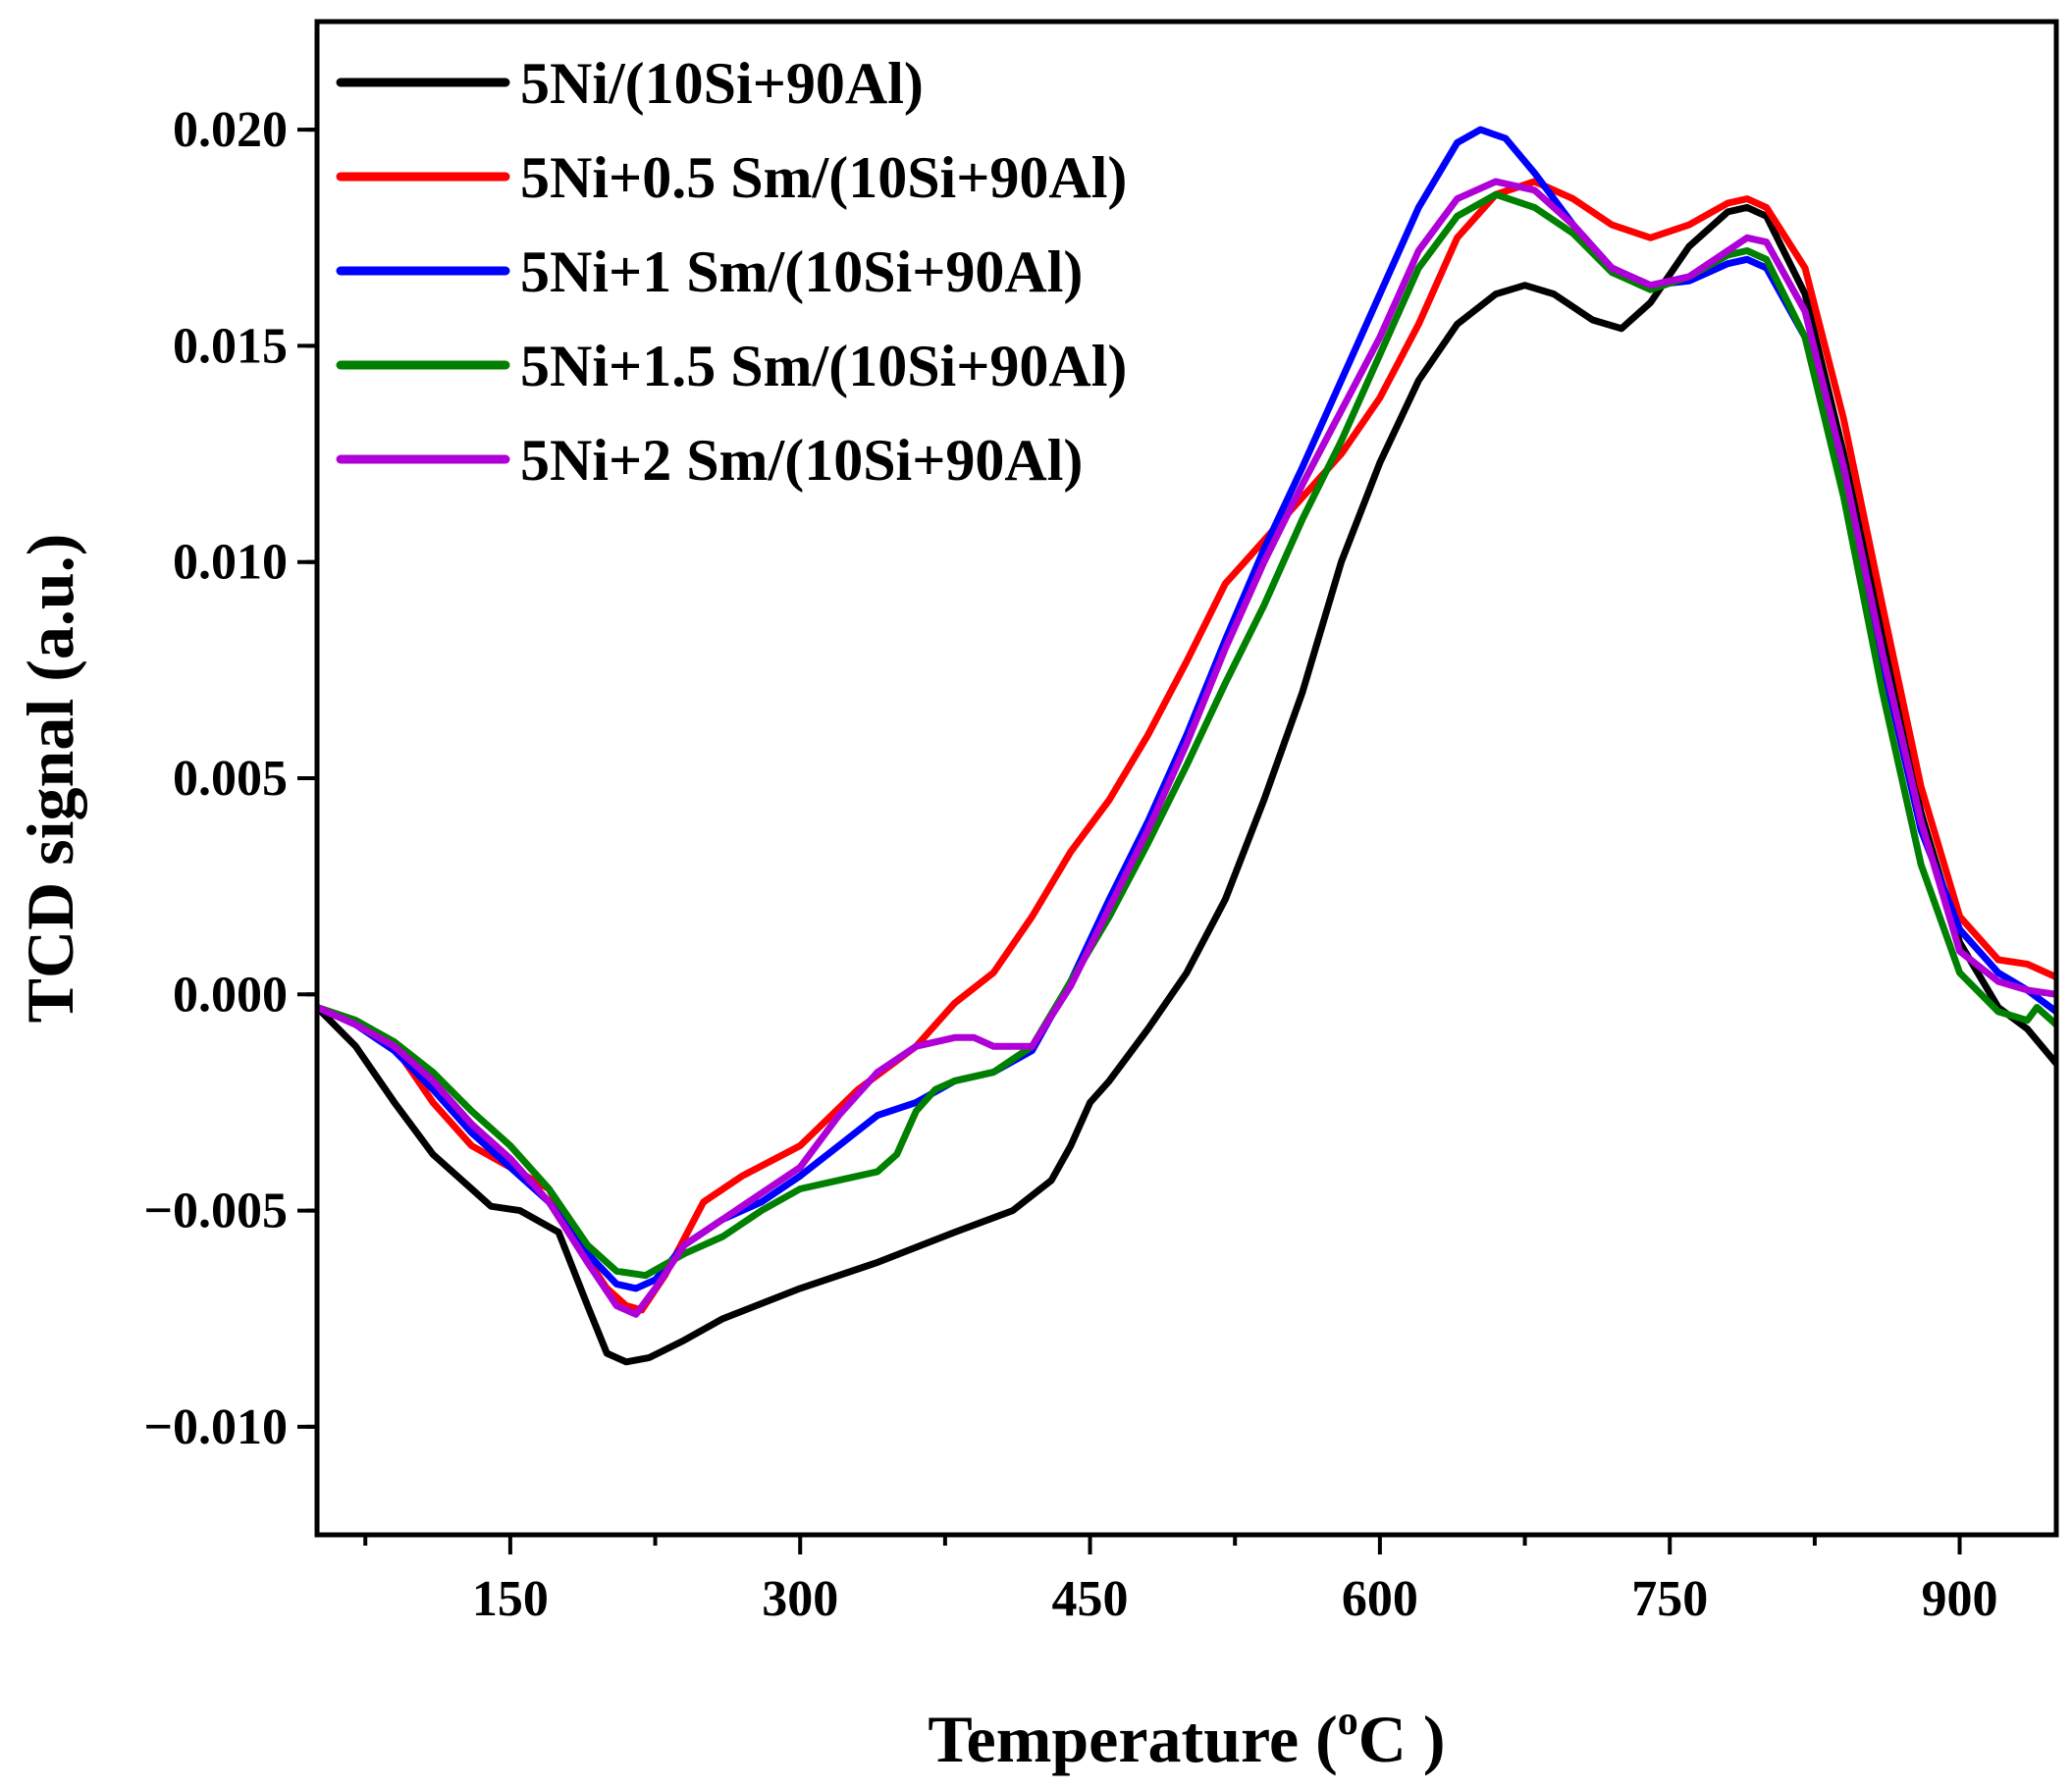 This screenshot has height=1789, width=2072. I want to click on x-axis: 150 300 450 600 750 900, so click(1181, 1581).